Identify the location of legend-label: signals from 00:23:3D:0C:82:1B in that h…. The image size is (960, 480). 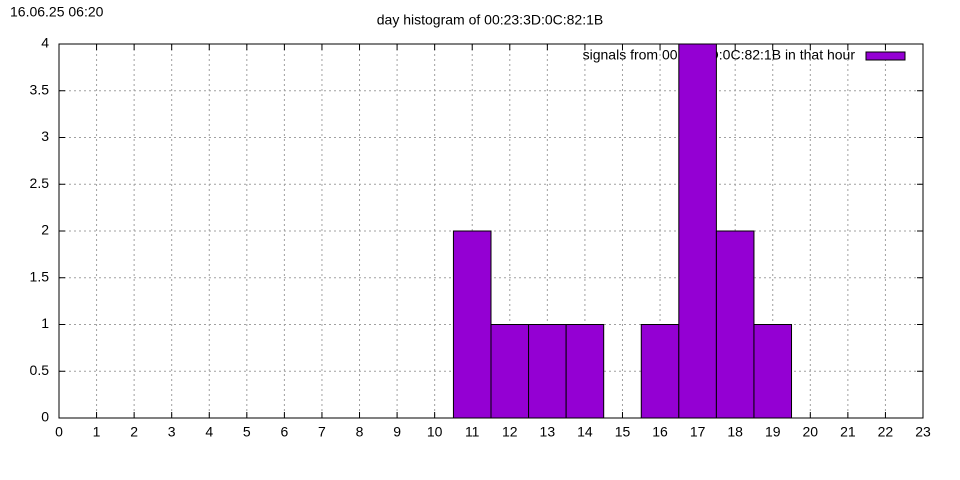
(719, 55).